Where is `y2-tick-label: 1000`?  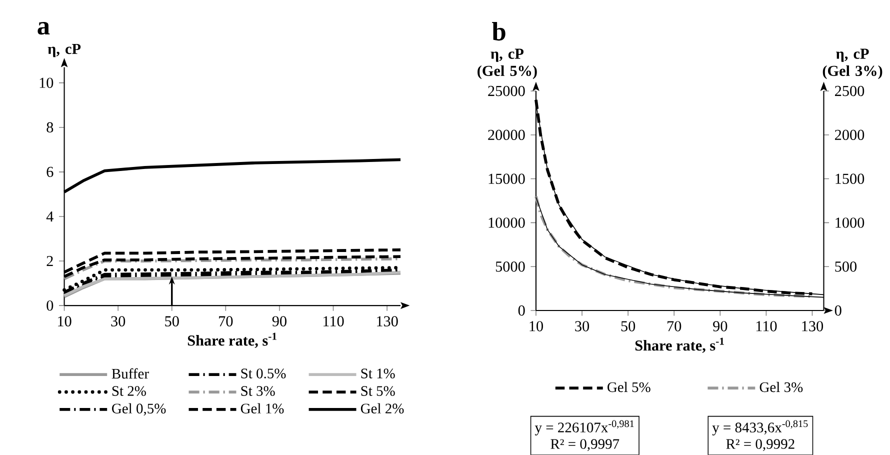 y2-tick-label: 1000 is located at coordinates (850, 223).